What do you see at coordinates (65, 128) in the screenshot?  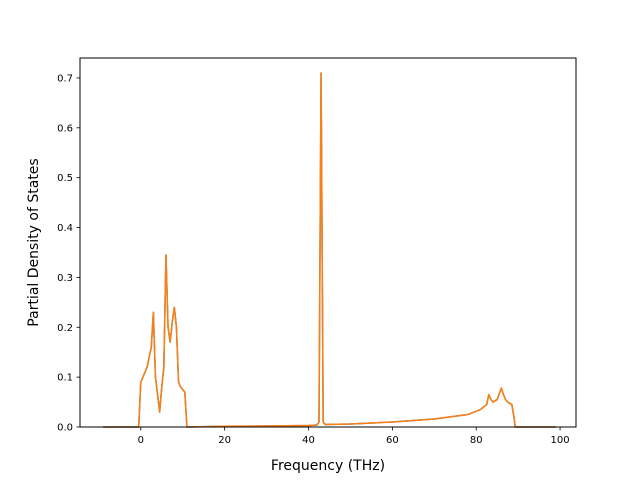 I see `y-tick-label: 0.6` at bounding box center [65, 128].